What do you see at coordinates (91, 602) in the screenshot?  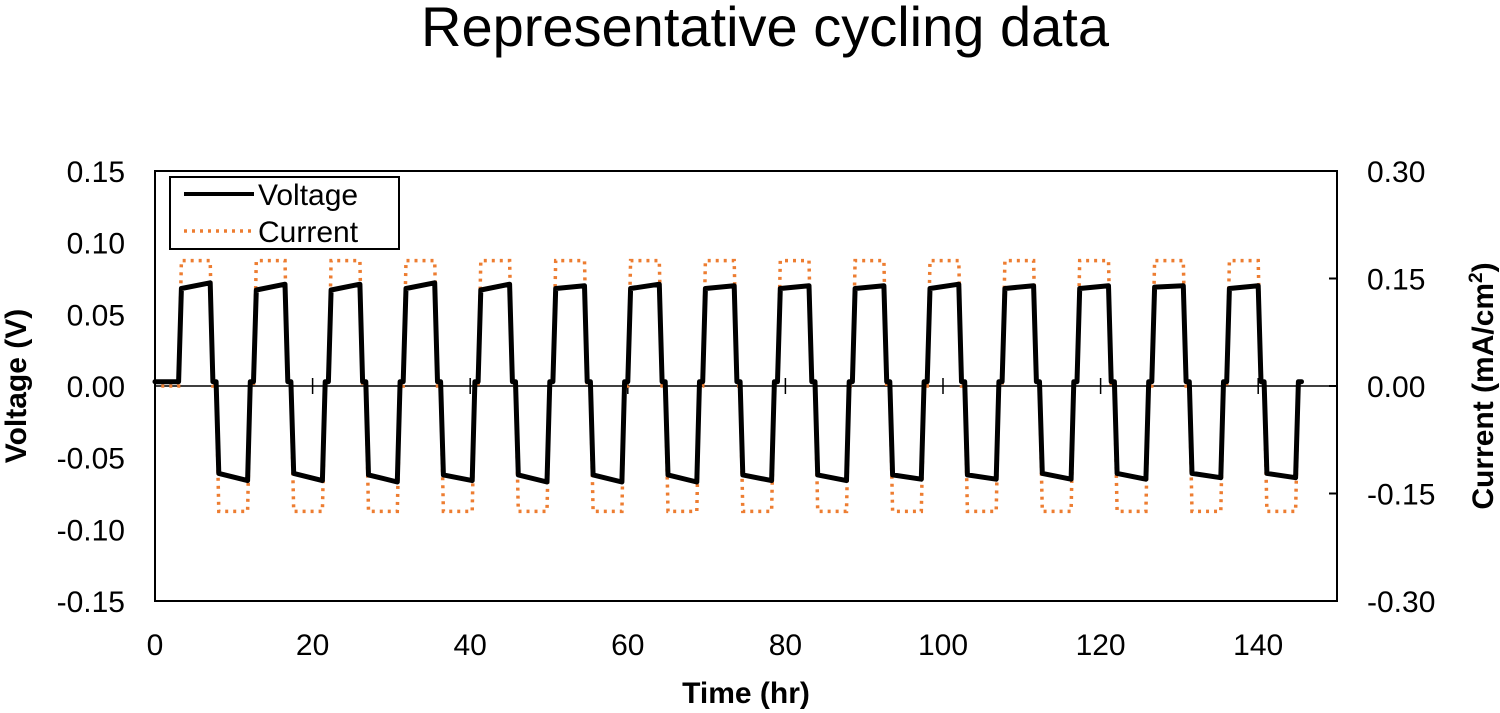 I see `y-tick-label: -0.15` at bounding box center [91, 602].